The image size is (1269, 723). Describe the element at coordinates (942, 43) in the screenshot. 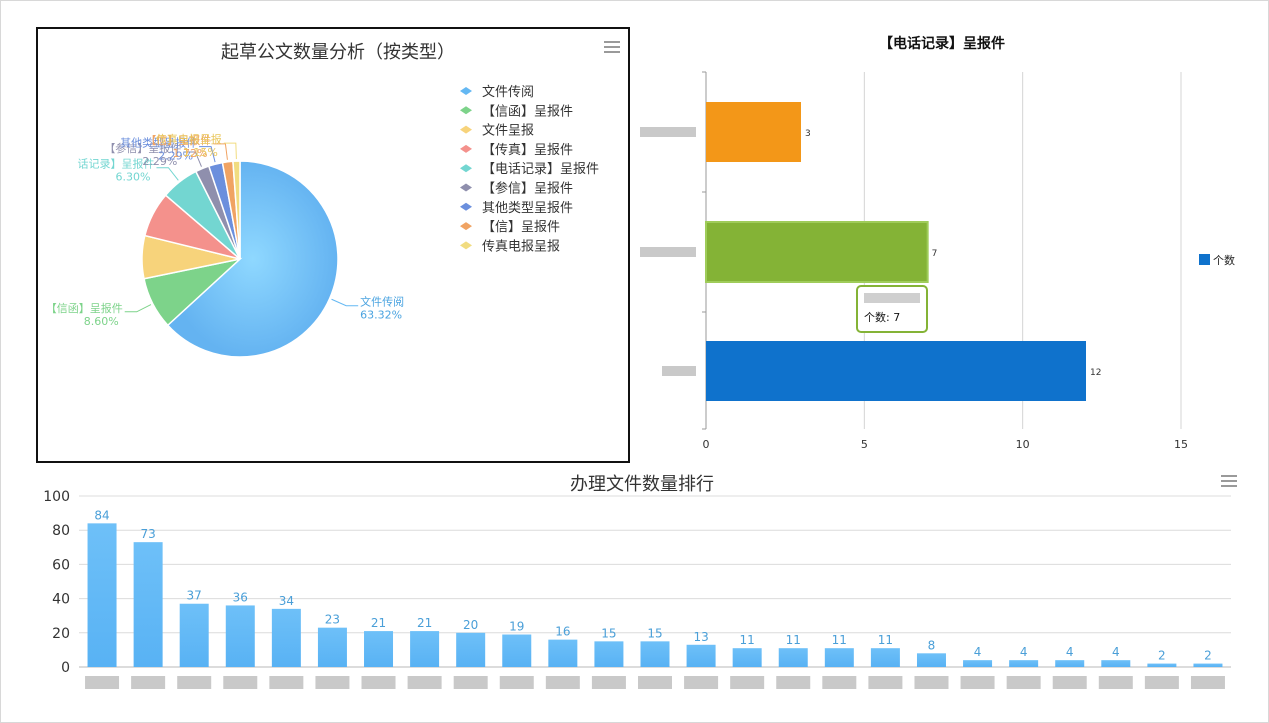

I see `bar-chart-title: 【电话记录】呈报件` at that location.